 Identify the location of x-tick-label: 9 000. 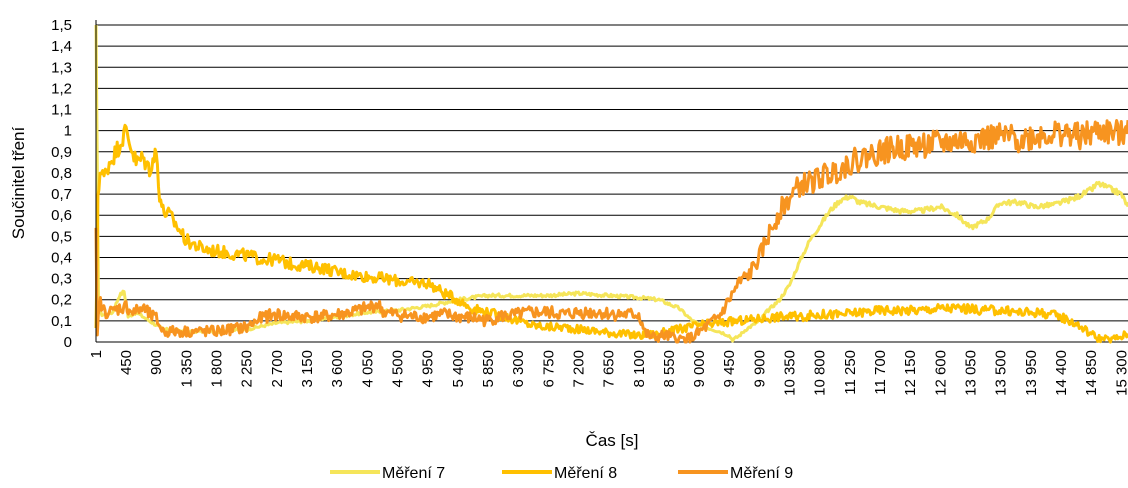
(699, 369).